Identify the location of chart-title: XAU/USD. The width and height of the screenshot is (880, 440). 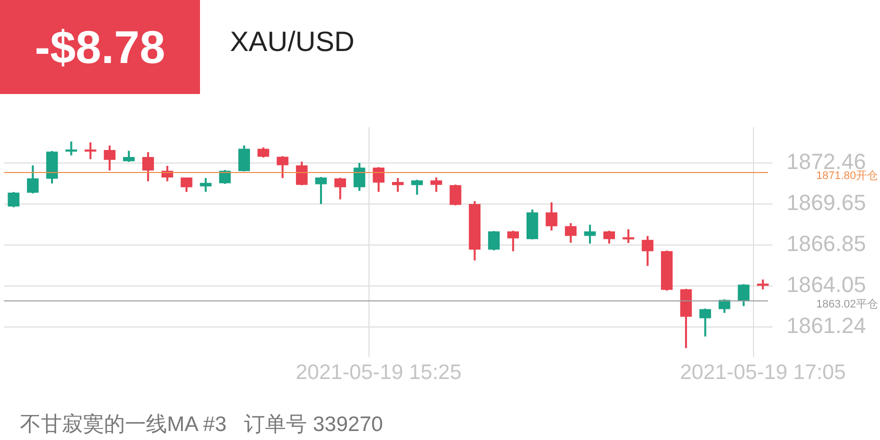
(292, 42).